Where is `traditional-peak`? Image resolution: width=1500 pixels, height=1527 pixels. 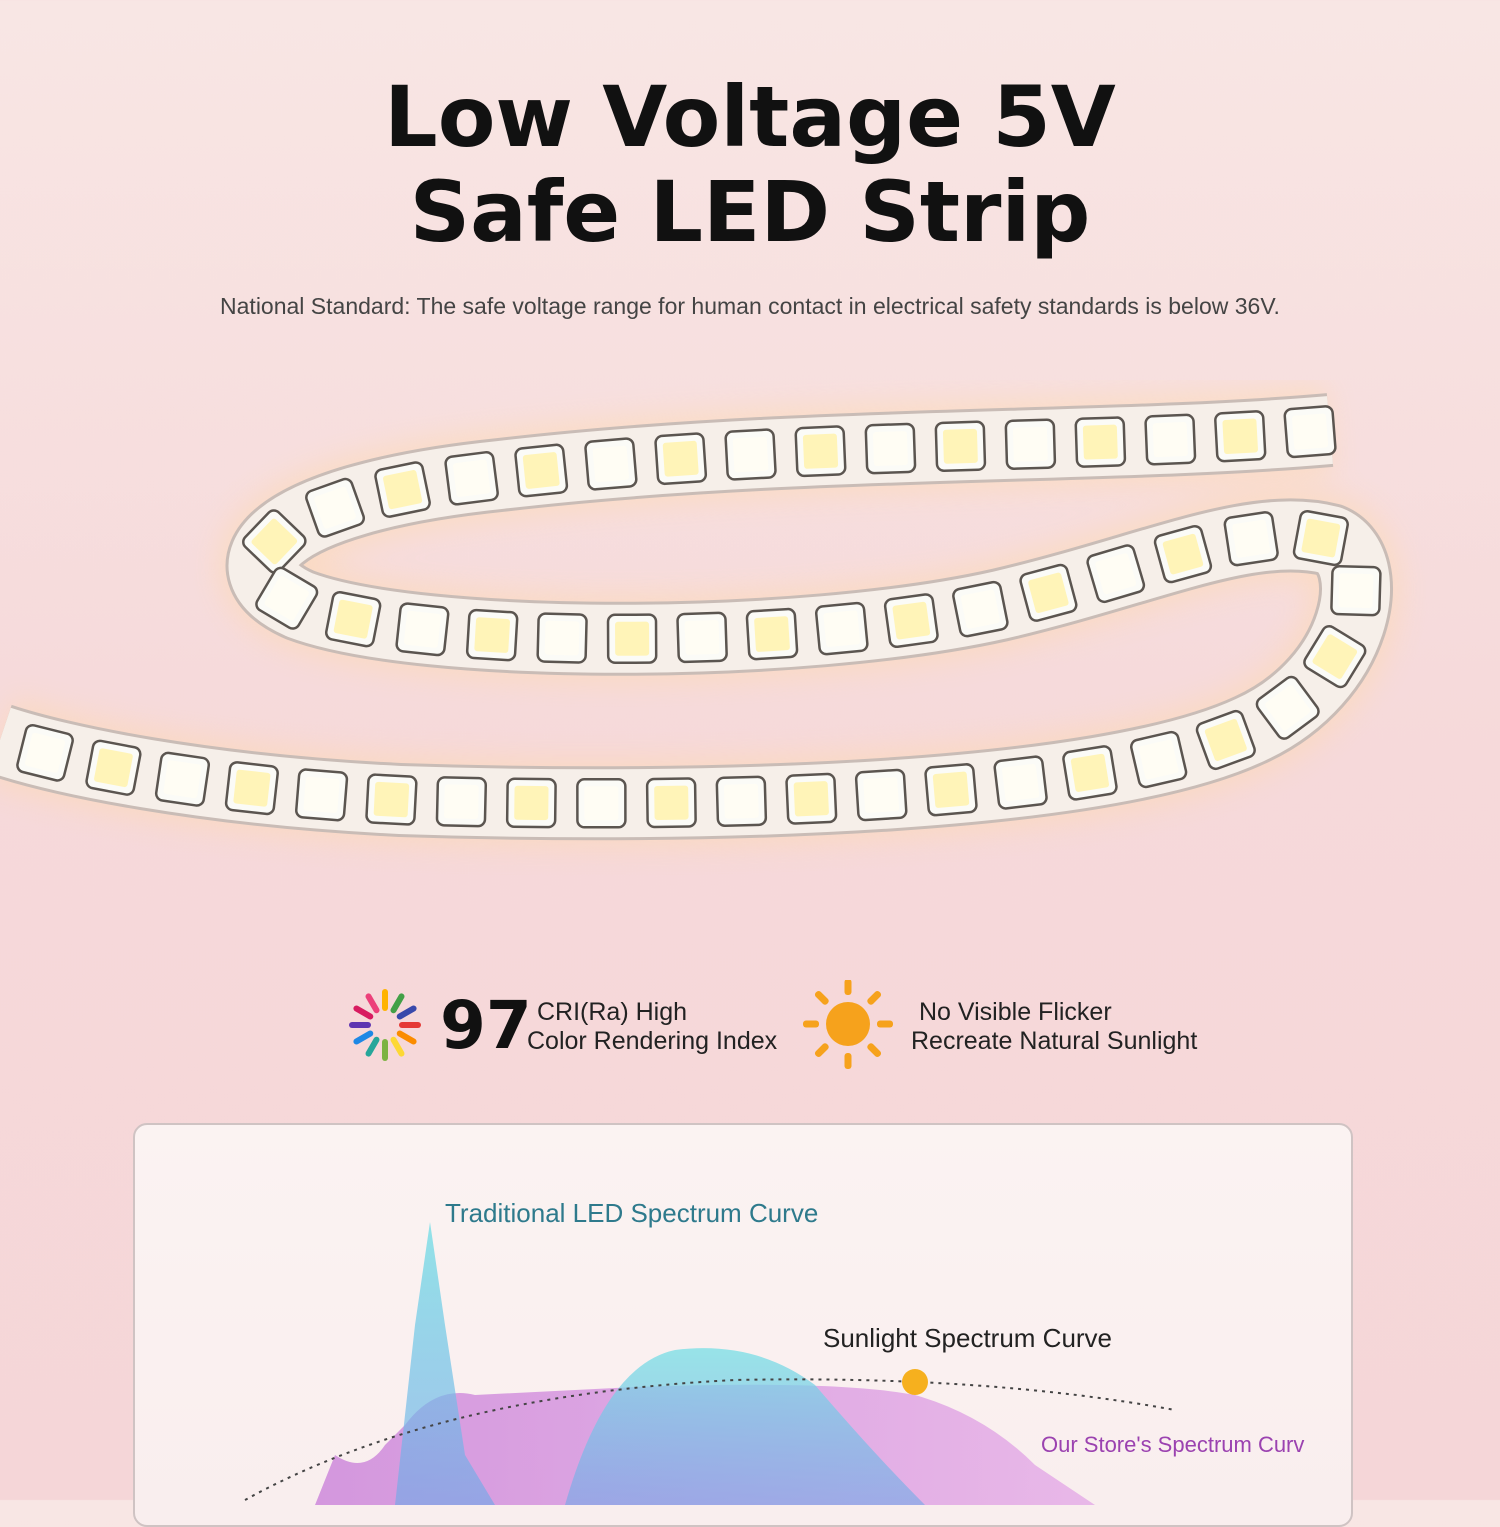
traditional-peak is located at coordinates (445, 1363).